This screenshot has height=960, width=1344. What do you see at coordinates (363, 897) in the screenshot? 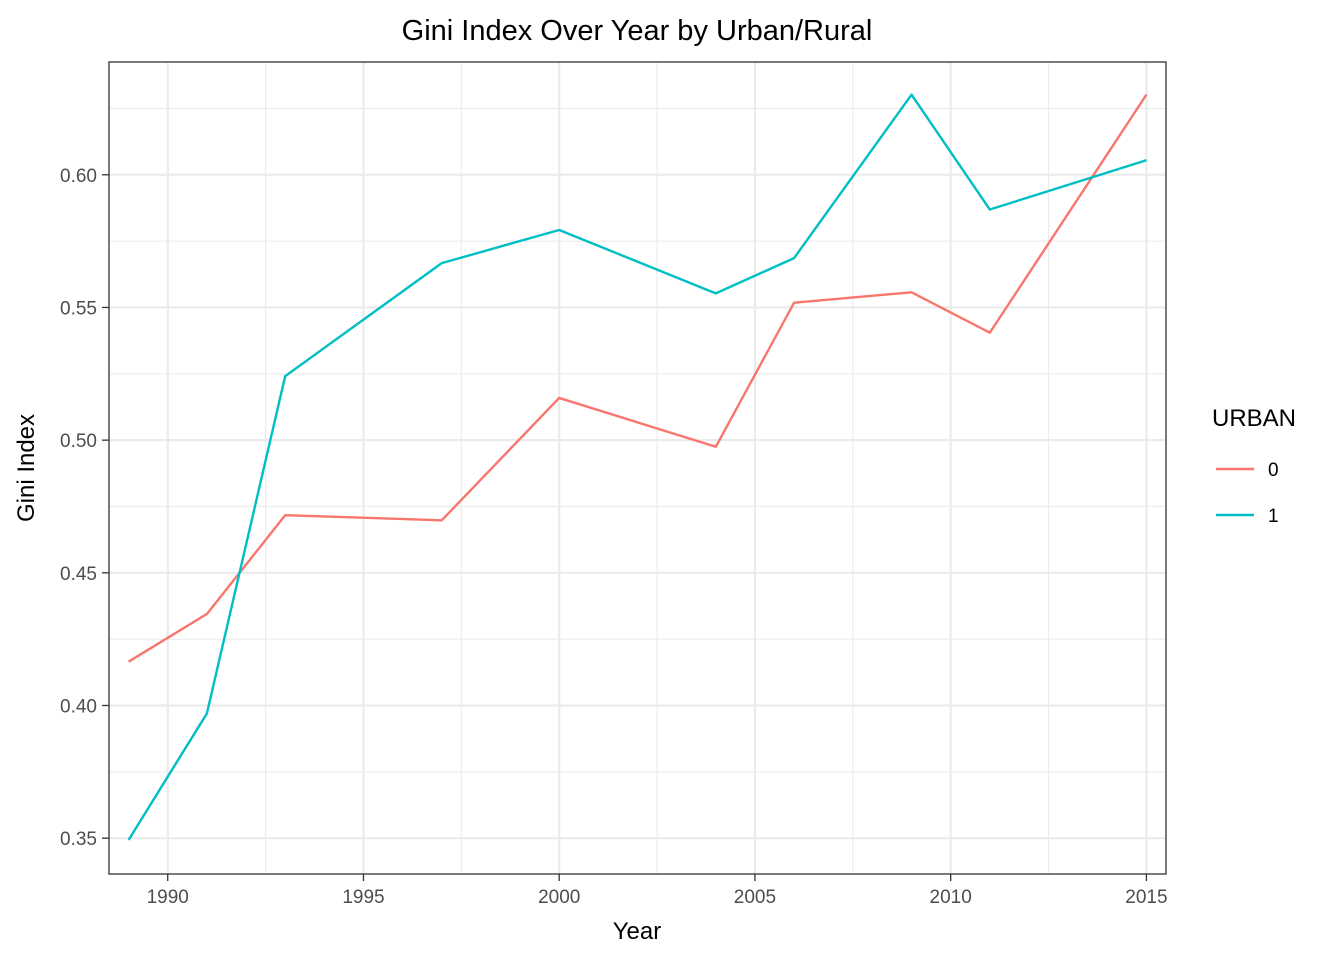
I see `x-tick-label: 1995` at bounding box center [363, 897].